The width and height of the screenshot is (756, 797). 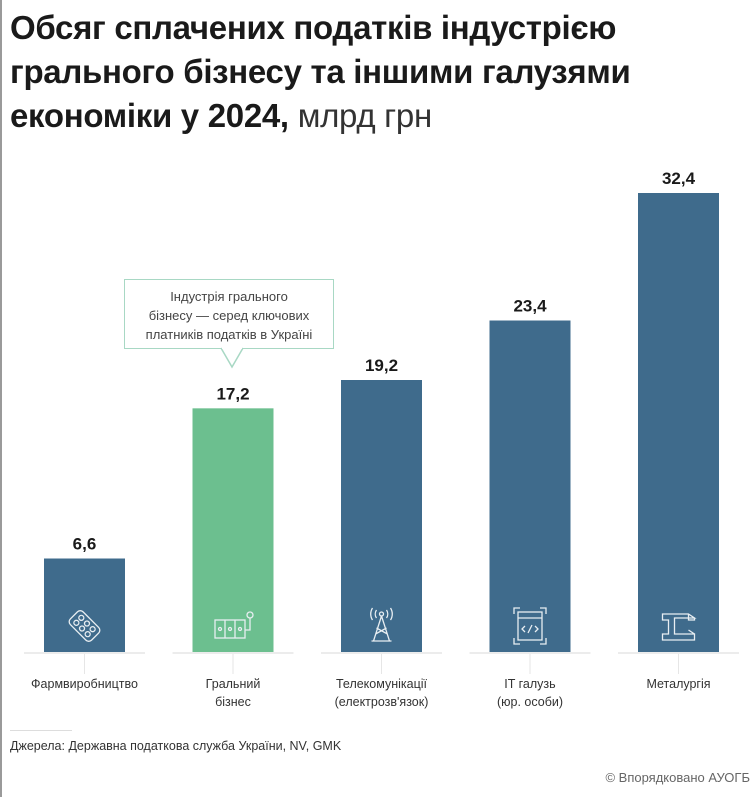 I want to click on category-label: Фармвиробництво, so click(x=84, y=684).